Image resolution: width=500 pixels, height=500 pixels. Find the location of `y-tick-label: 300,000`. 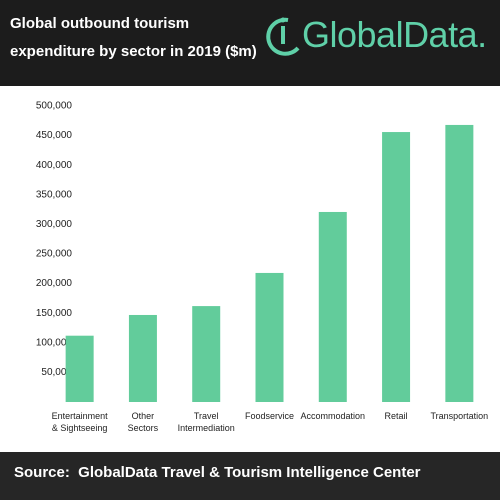

y-tick-label: 300,000 is located at coordinates (54, 224).